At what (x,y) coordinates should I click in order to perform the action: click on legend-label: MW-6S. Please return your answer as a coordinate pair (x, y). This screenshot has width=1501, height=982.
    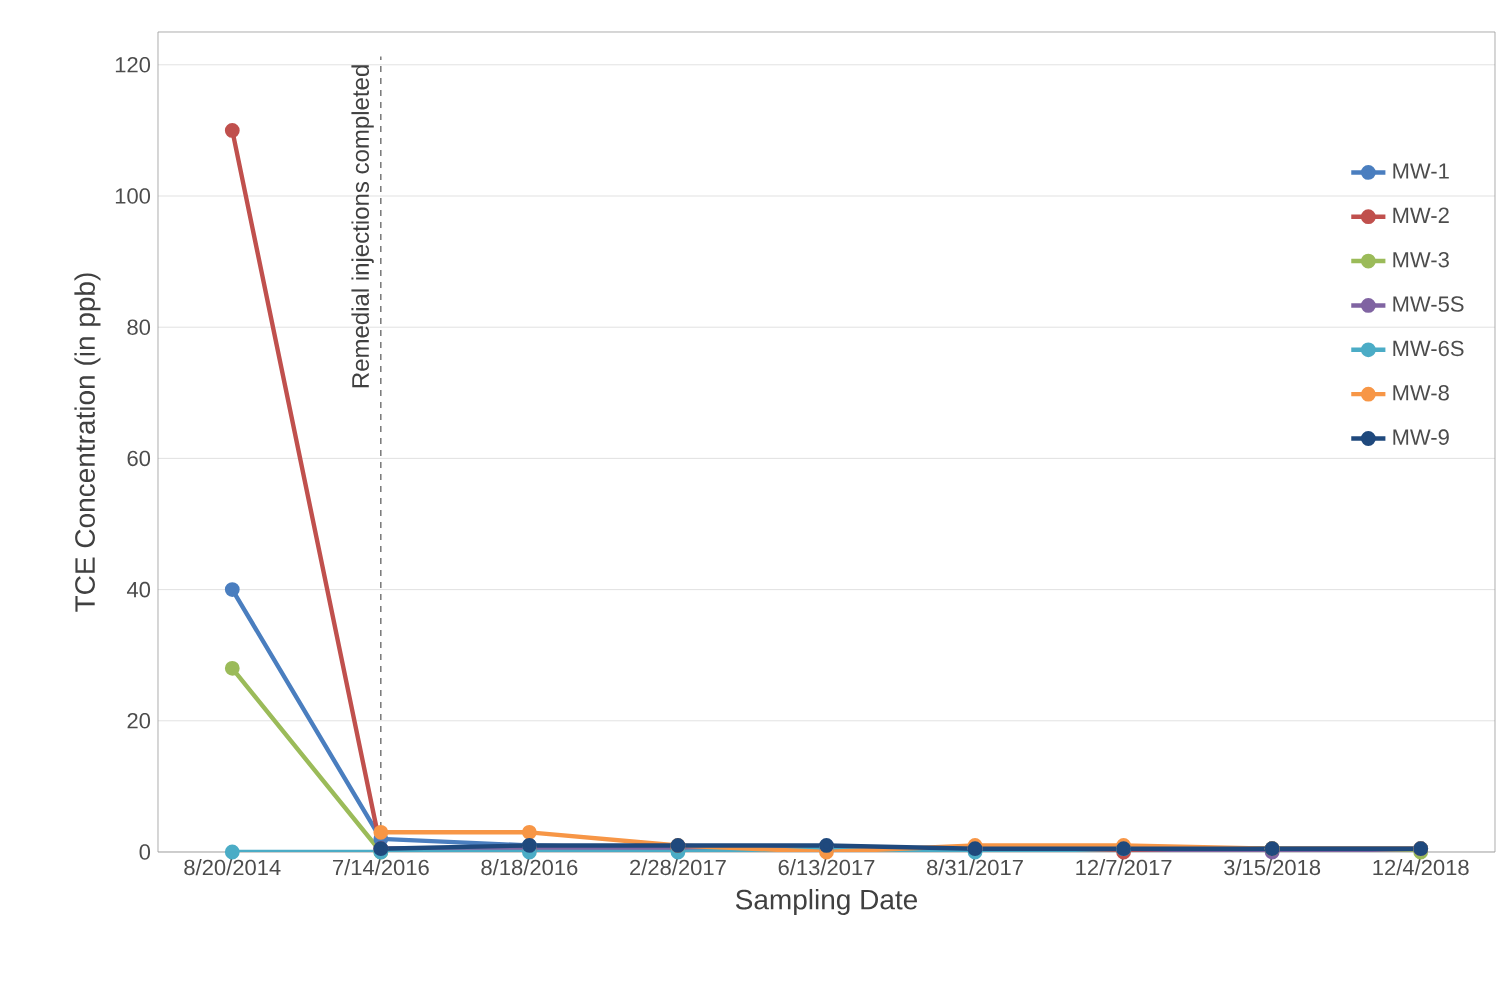
    Looking at the image, I should click on (1428, 348).